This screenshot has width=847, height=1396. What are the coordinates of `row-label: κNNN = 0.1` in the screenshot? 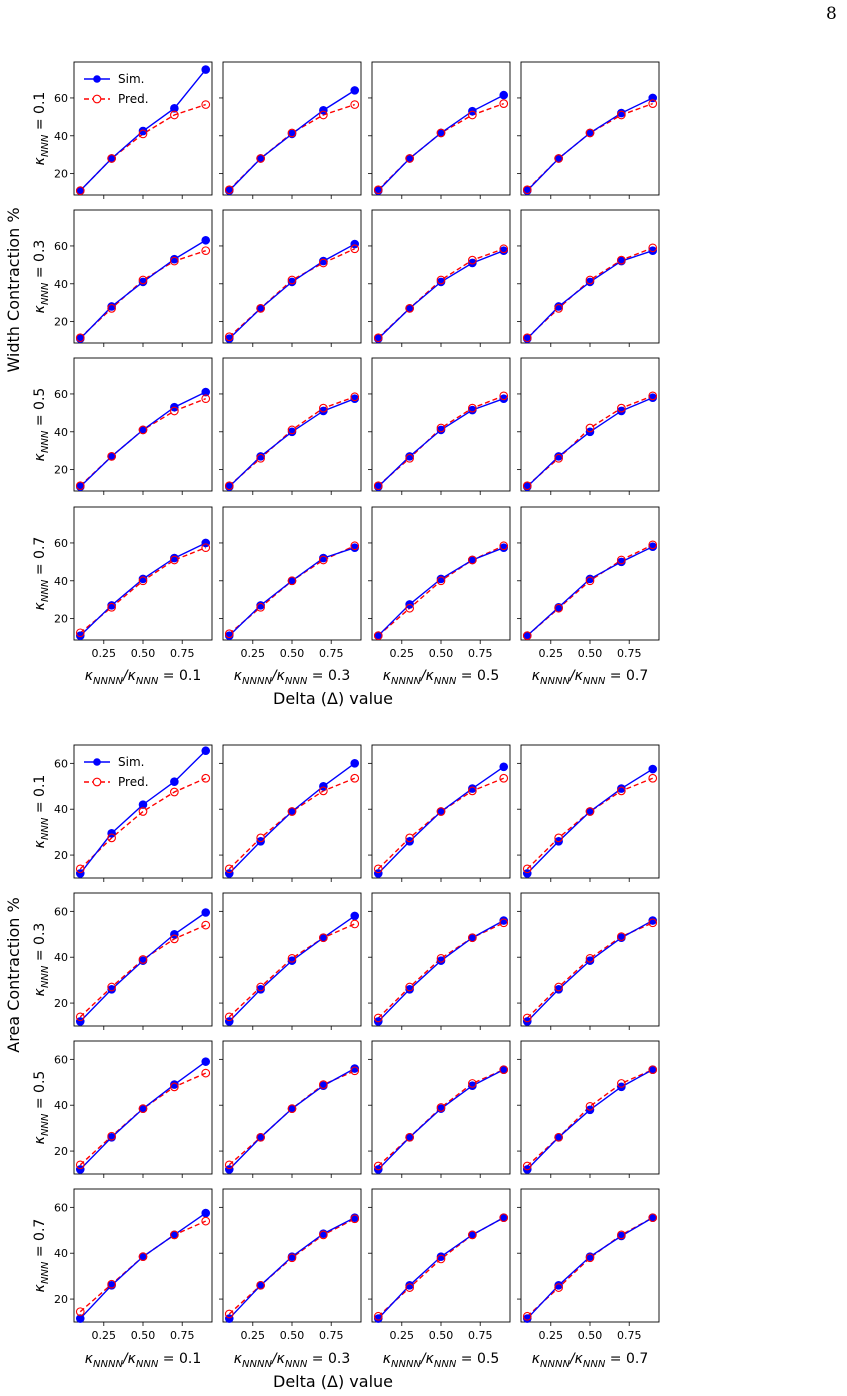 It's located at (41, 129).